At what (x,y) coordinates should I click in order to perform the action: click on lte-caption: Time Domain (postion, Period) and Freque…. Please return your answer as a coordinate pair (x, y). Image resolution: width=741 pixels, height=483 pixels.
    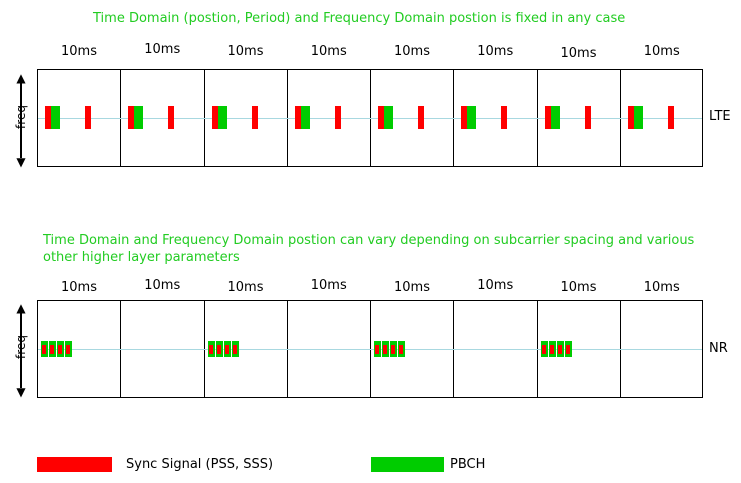
    Looking at the image, I should click on (359, 18).